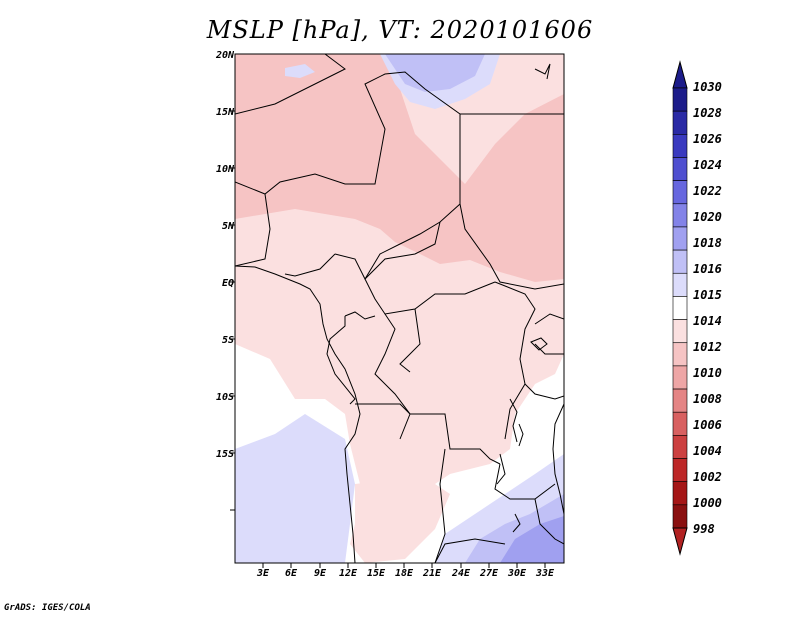 The height and width of the screenshot is (618, 800). Describe the element at coordinates (707, 113) in the screenshot. I see `colorbar-label: 1028` at that location.